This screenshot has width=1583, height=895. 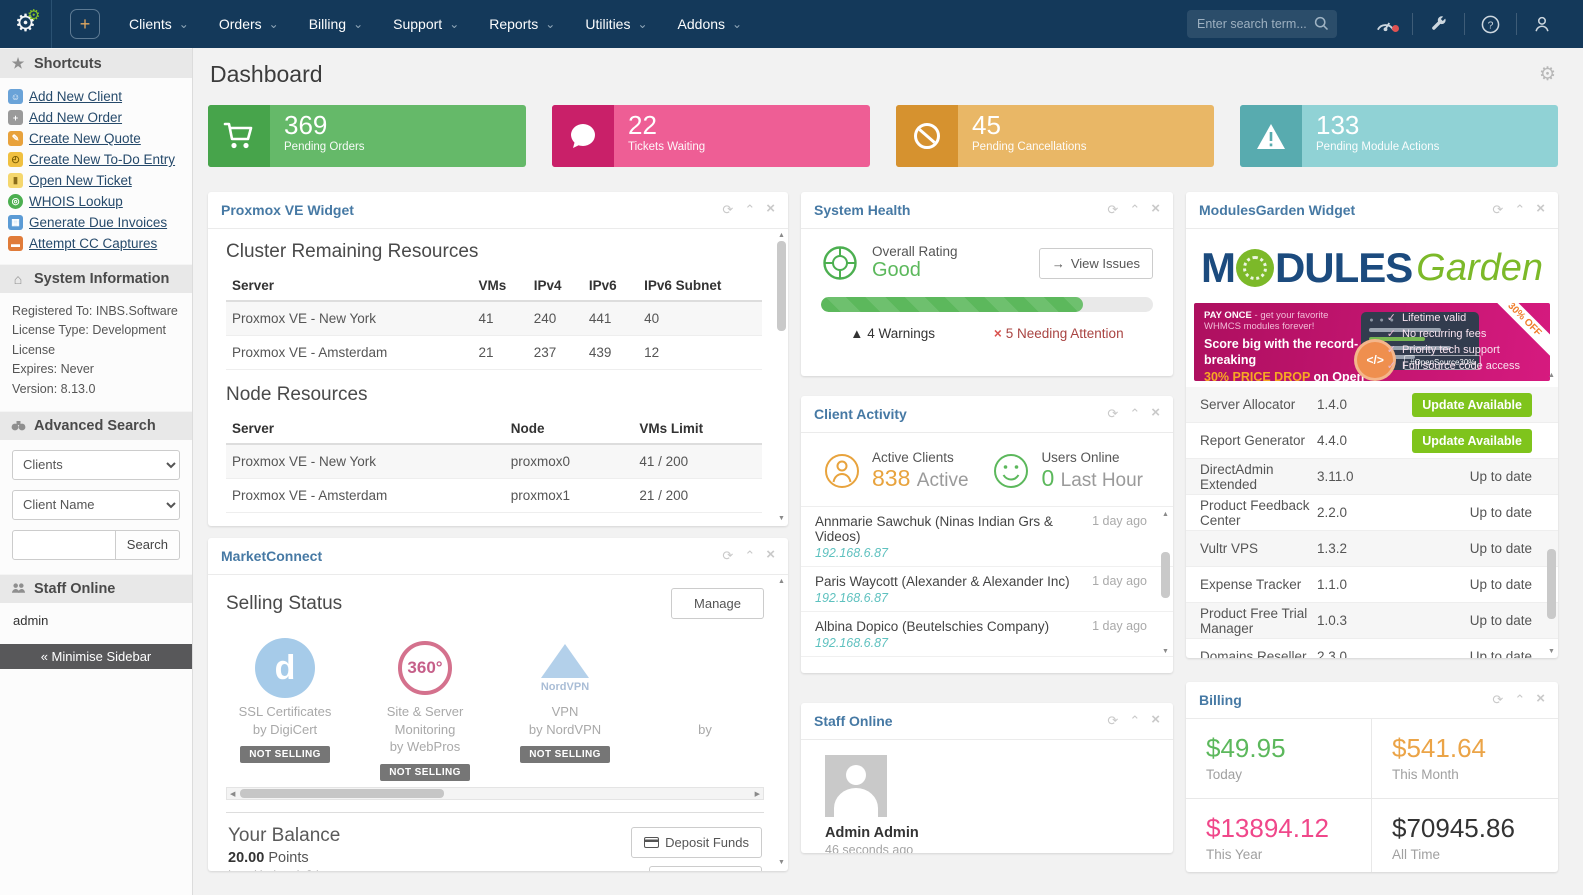 I want to click on shortcut-add-new-client: ☺ Add New Client, so click(x=95, y=96).